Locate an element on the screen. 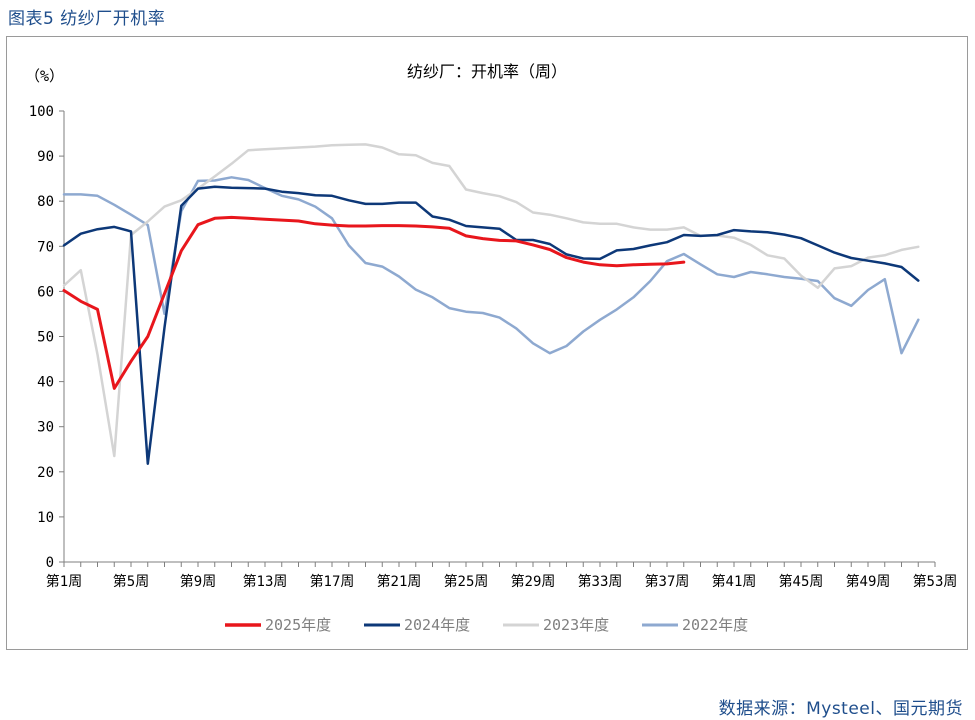  x-tick-label: 第45周 is located at coordinates (801, 581).